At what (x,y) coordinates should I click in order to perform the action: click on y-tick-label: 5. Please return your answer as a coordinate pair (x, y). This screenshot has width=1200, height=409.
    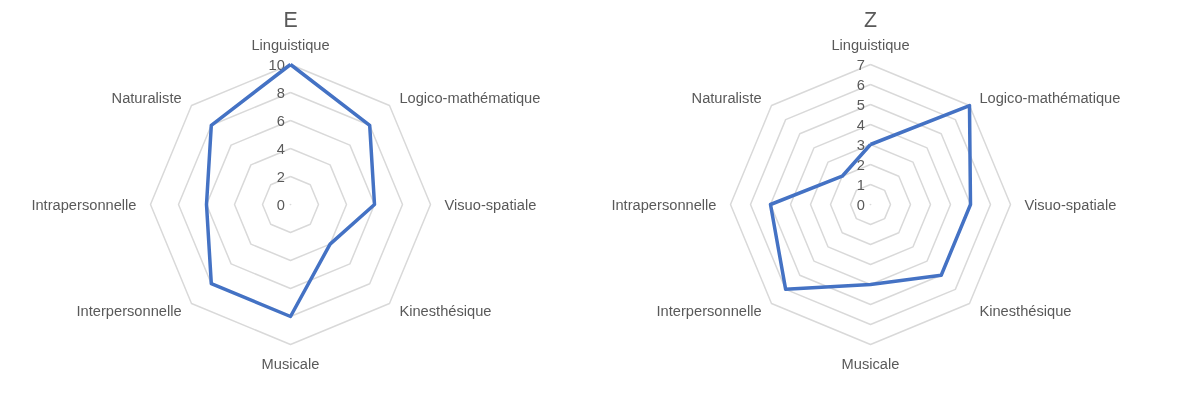
    Looking at the image, I should click on (860, 104).